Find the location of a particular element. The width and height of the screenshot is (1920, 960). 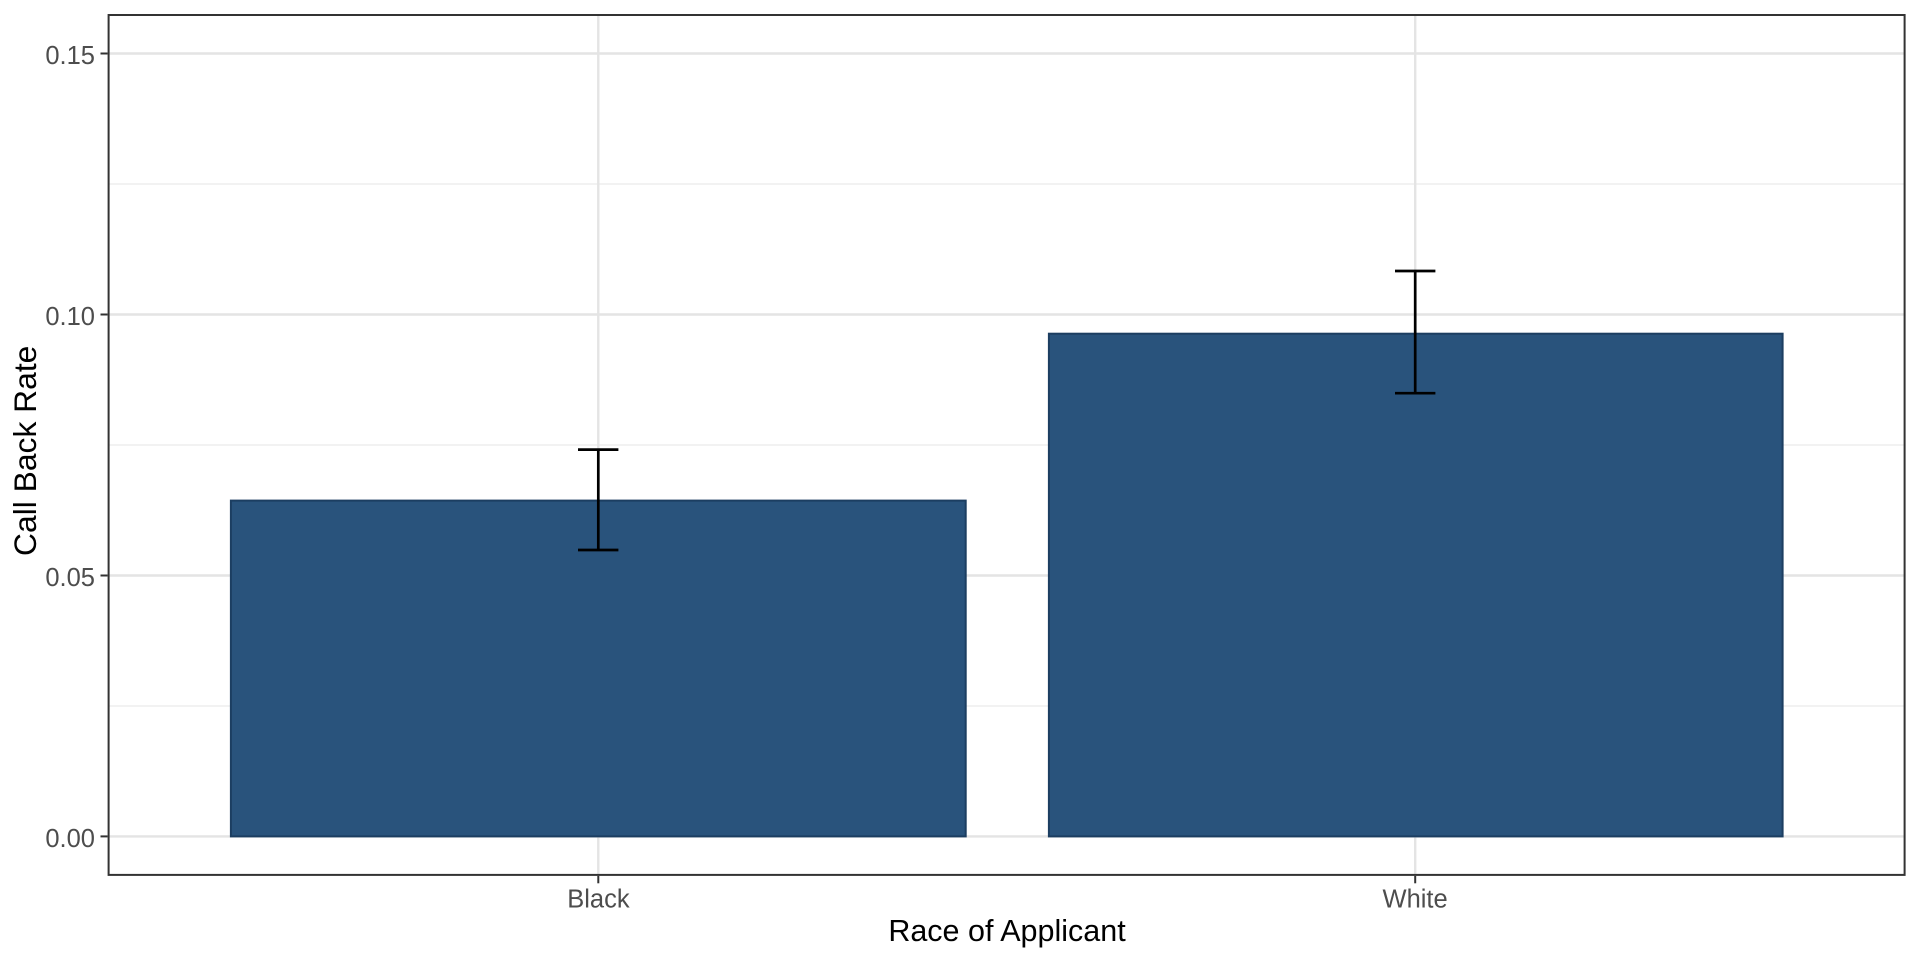

svg-text: White is located at coordinates (1415, 899).